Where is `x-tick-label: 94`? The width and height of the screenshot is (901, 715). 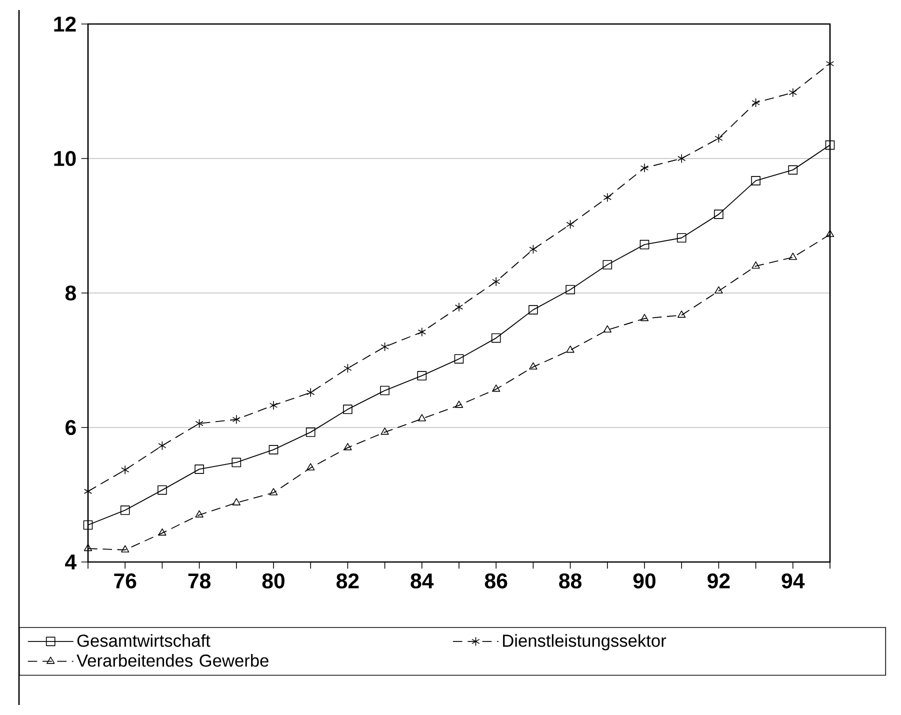 x-tick-label: 94 is located at coordinates (793, 580).